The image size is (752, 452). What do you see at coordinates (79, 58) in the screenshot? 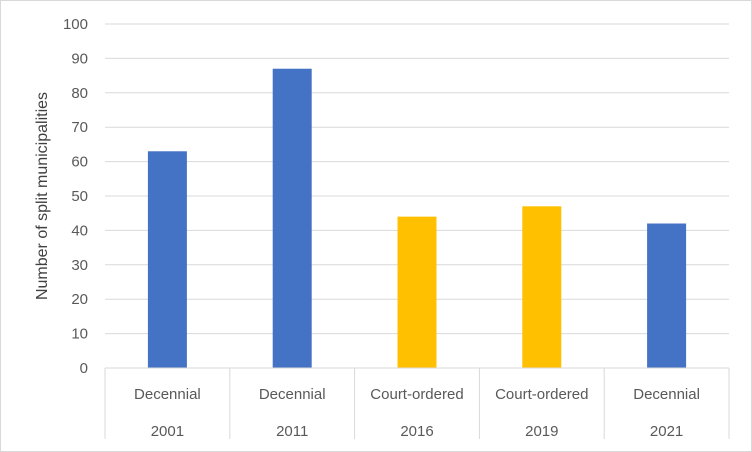
I see `y-tick-label: 90` at bounding box center [79, 58].